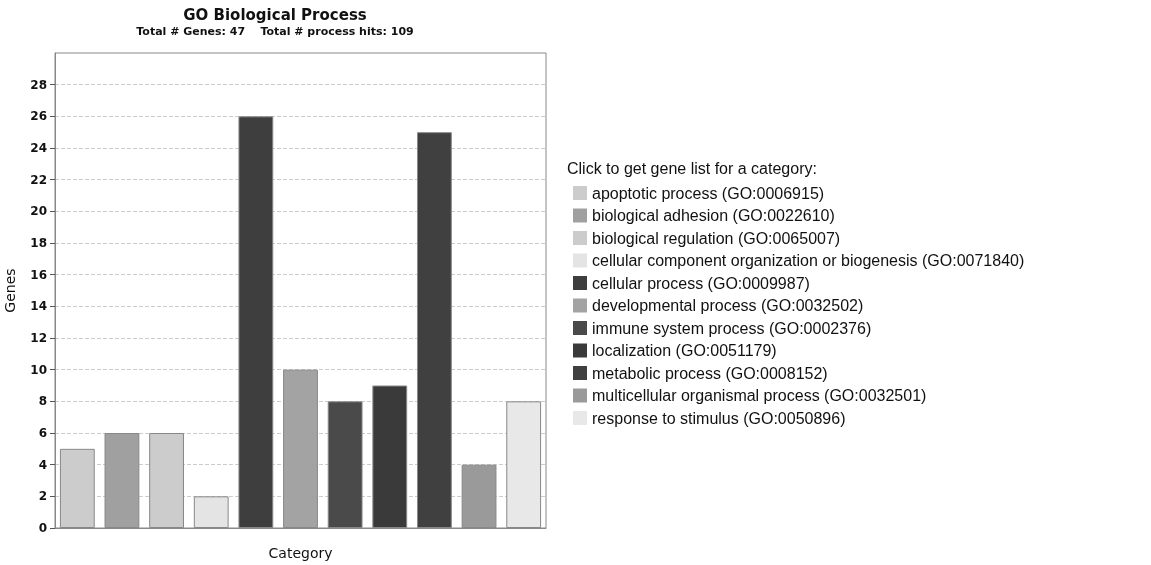 The height and width of the screenshot is (565, 1151). What do you see at coordinates (42, 401) in the screenshot?
I see `y-tick-label: 8` at bounding box center [42, 401].